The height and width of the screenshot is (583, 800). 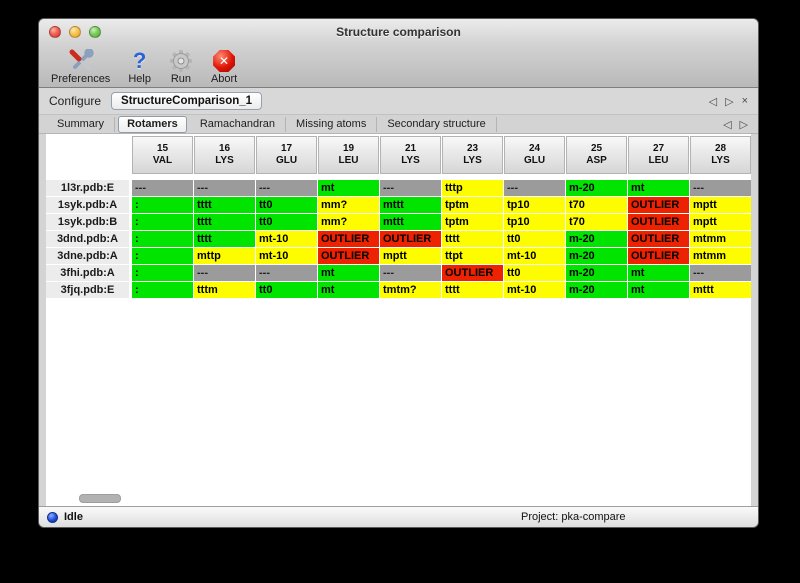 What do you see at coordinates (139, 67) in the screenshot?
I see `help-button: ? Help` at bounding box center [139, 67].